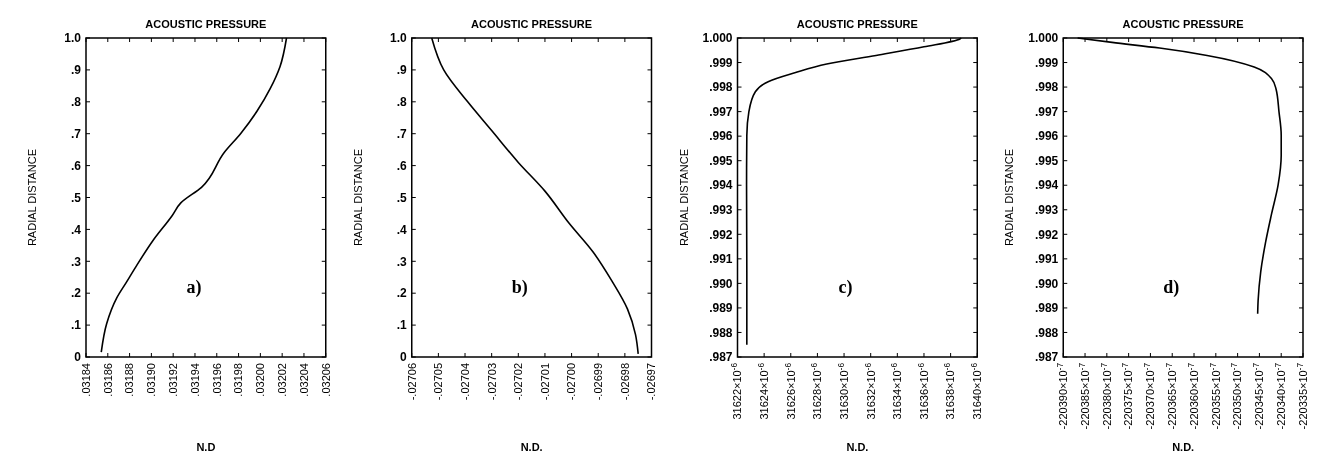 The width and height of the screenshot is (1319, 465). What do you see at coordinates (1171, 288) in the screenshot?
I see `annotation: d)` at bounding box center [1171, 288].